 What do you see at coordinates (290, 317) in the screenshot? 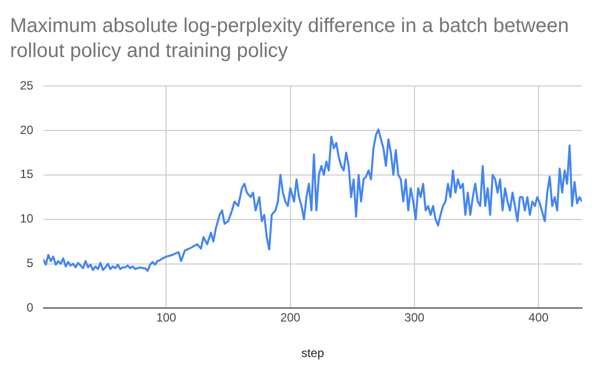
I see `x-tick-label: 200` at bounding box center [290, 317].